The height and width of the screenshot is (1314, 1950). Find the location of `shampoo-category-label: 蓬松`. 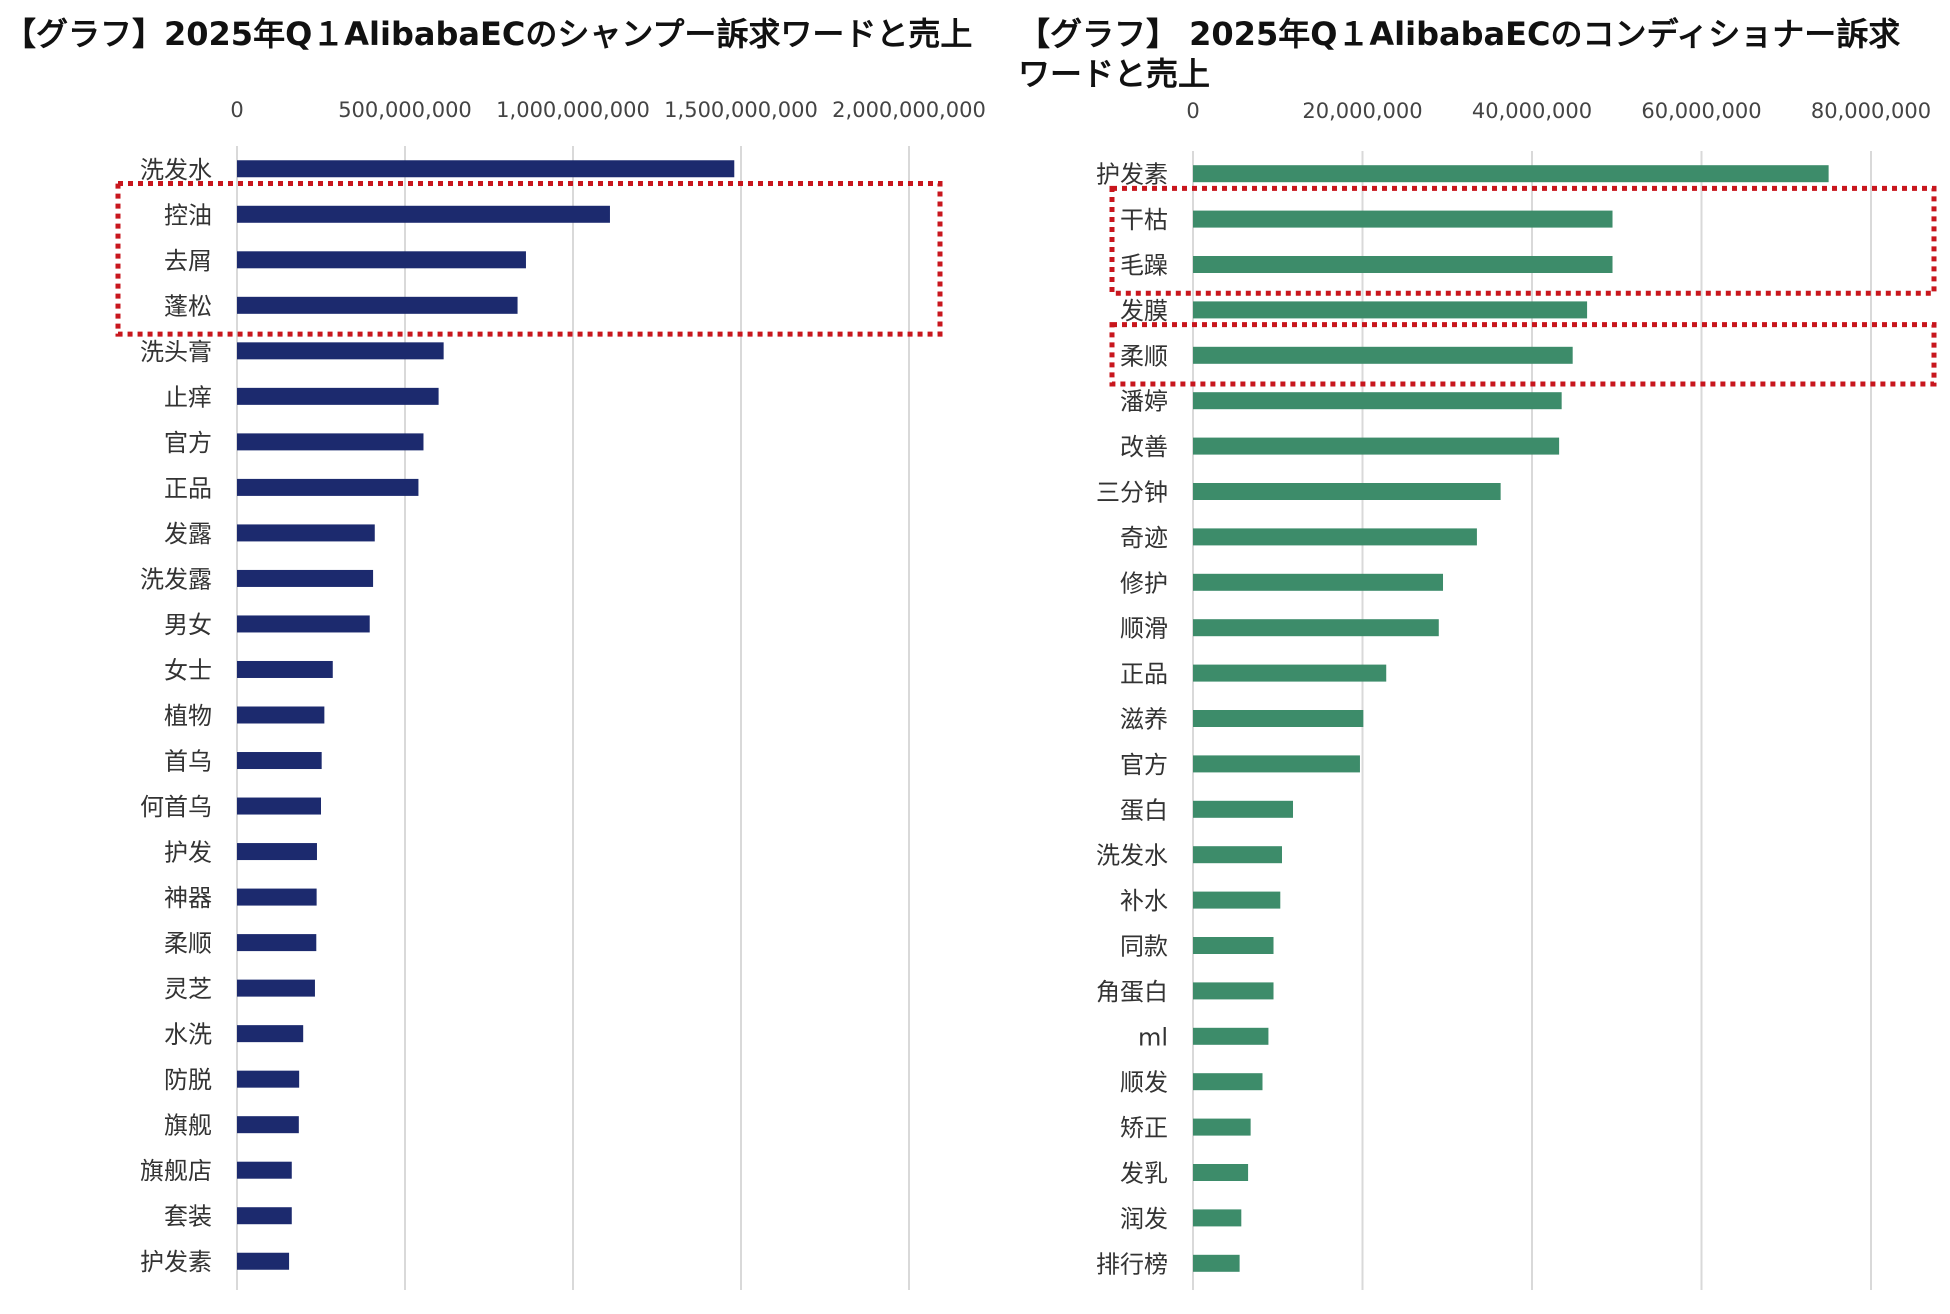

shampoo-category-label: 蓬松 is located at coordinates (188, 306).